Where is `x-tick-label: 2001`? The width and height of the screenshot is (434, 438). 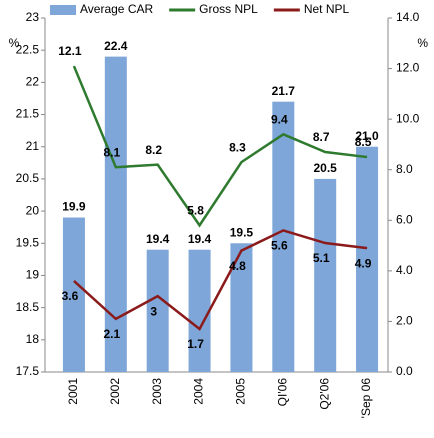
x-tick-label: 2001 is located at coordinates (73, 391).